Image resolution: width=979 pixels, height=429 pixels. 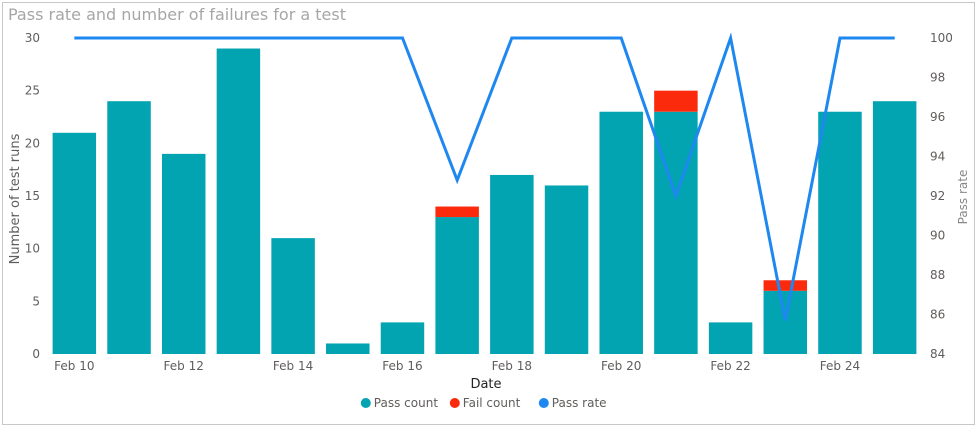 What do you see at coordinates (937, 315) in the screenshot?
I see `y2-tick-label: 86` at bounding box center [937, 315].